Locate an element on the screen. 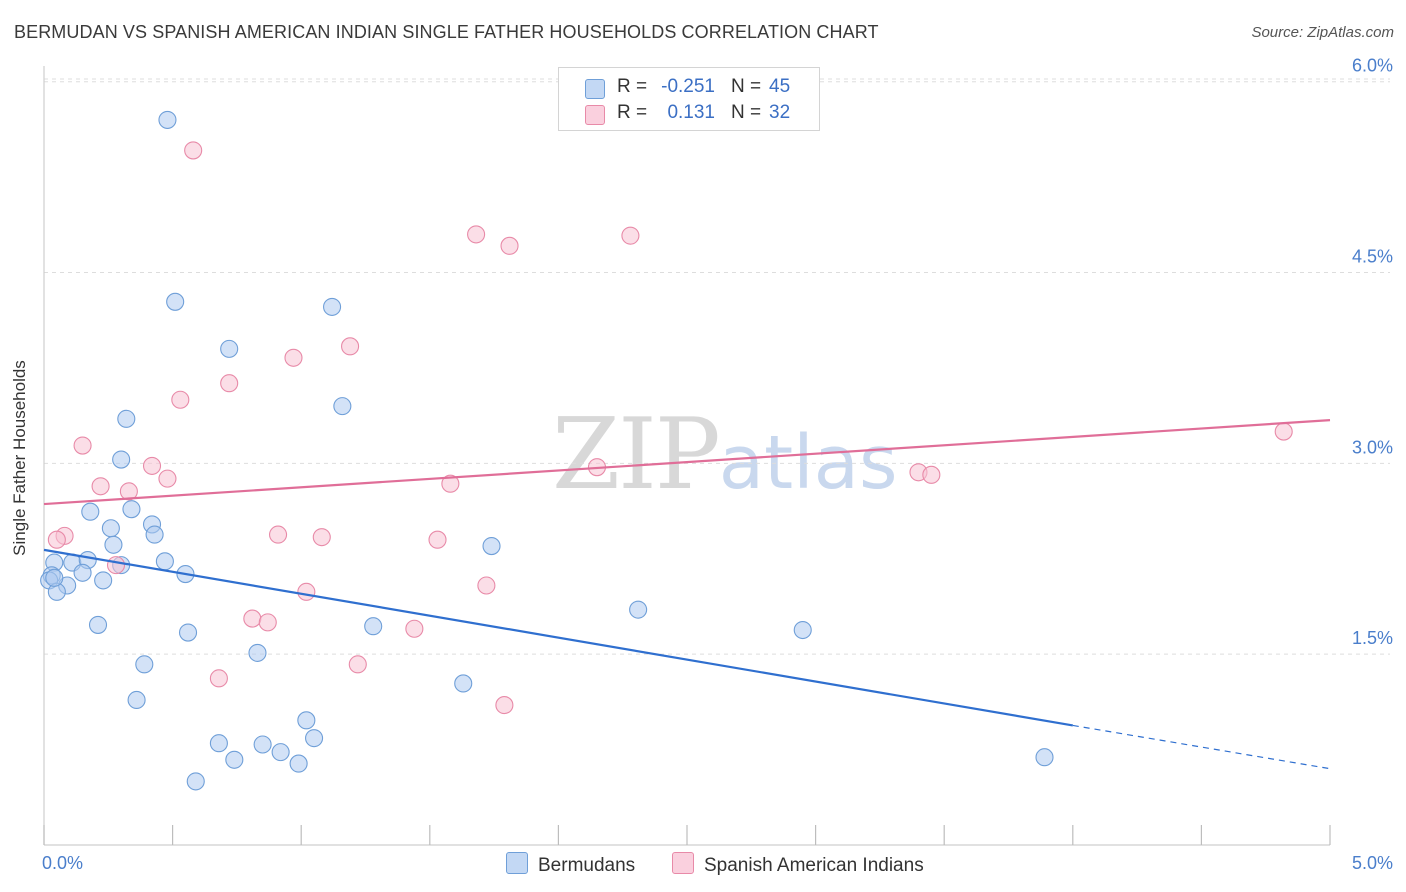 This screenshot has height=892, width=1406. legend-swatch-pink is located at coordinates (595, 115).